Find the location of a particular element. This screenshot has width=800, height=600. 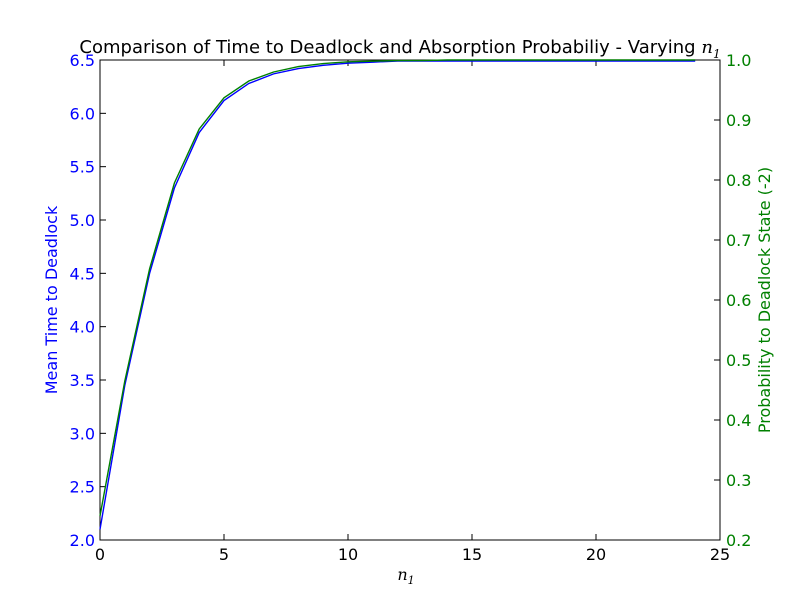

left-y-tick-label: 3.0 is located at coordinates (82, 433).